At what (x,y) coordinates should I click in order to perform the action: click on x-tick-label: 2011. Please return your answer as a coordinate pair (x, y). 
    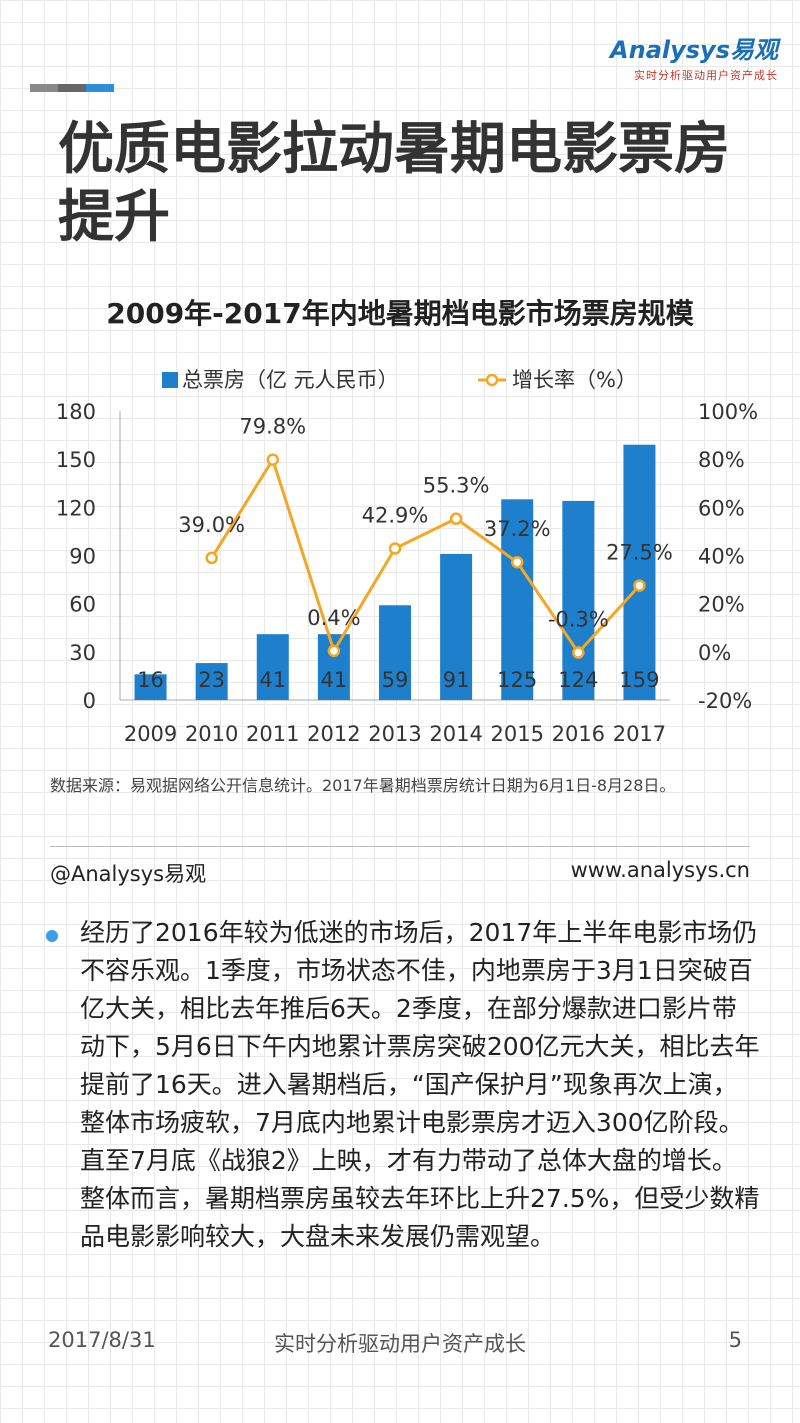
    Looking at the image, I should click on (272, 734).